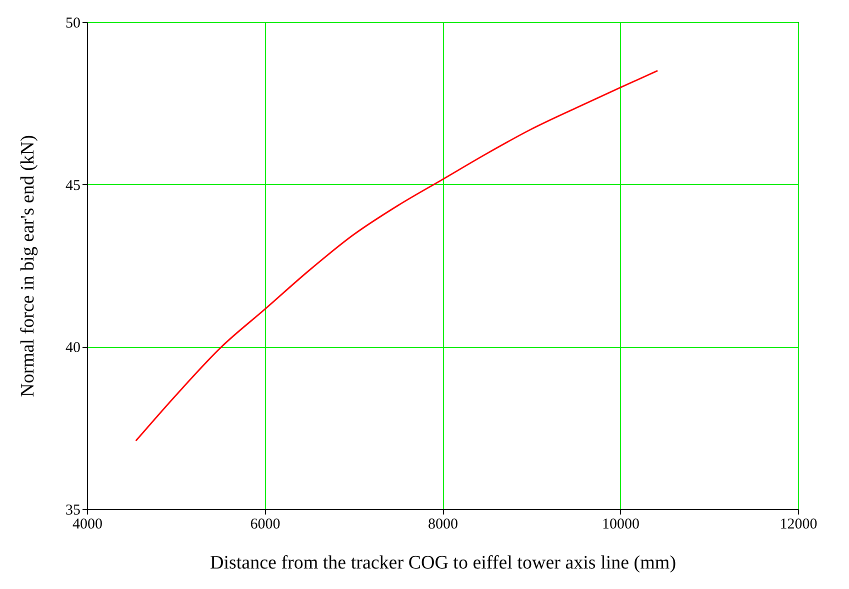 The image size is (849, 589). What do you see at coordinates (73, 186) in the screenshot?
I see `y-tick-label: 45` at bounding box center [73, 186].